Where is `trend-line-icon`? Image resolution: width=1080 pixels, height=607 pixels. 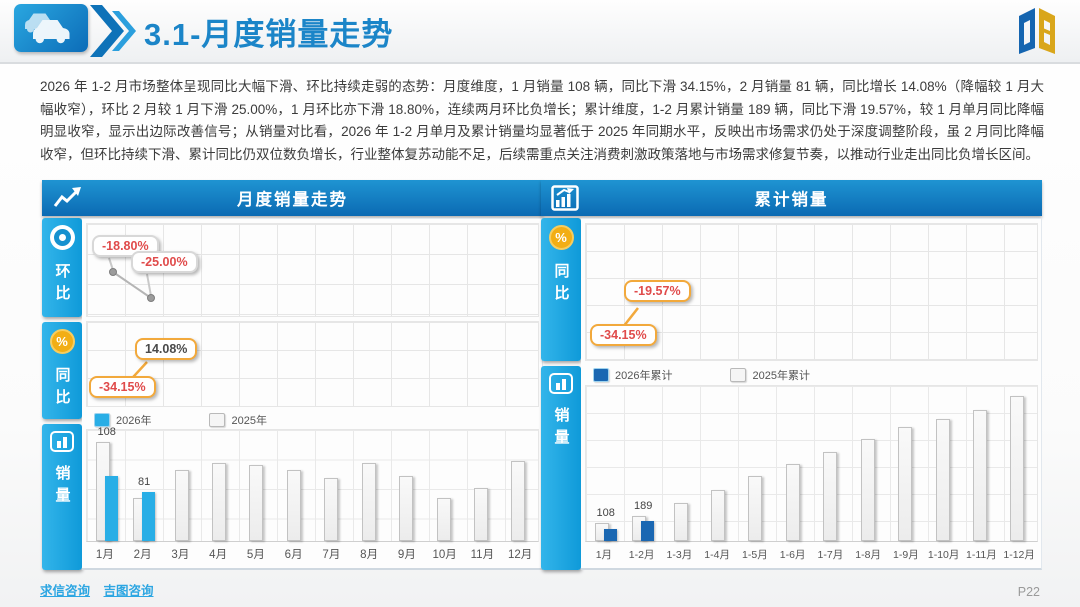
trend-line-icon is located at coordinates (68, 198).